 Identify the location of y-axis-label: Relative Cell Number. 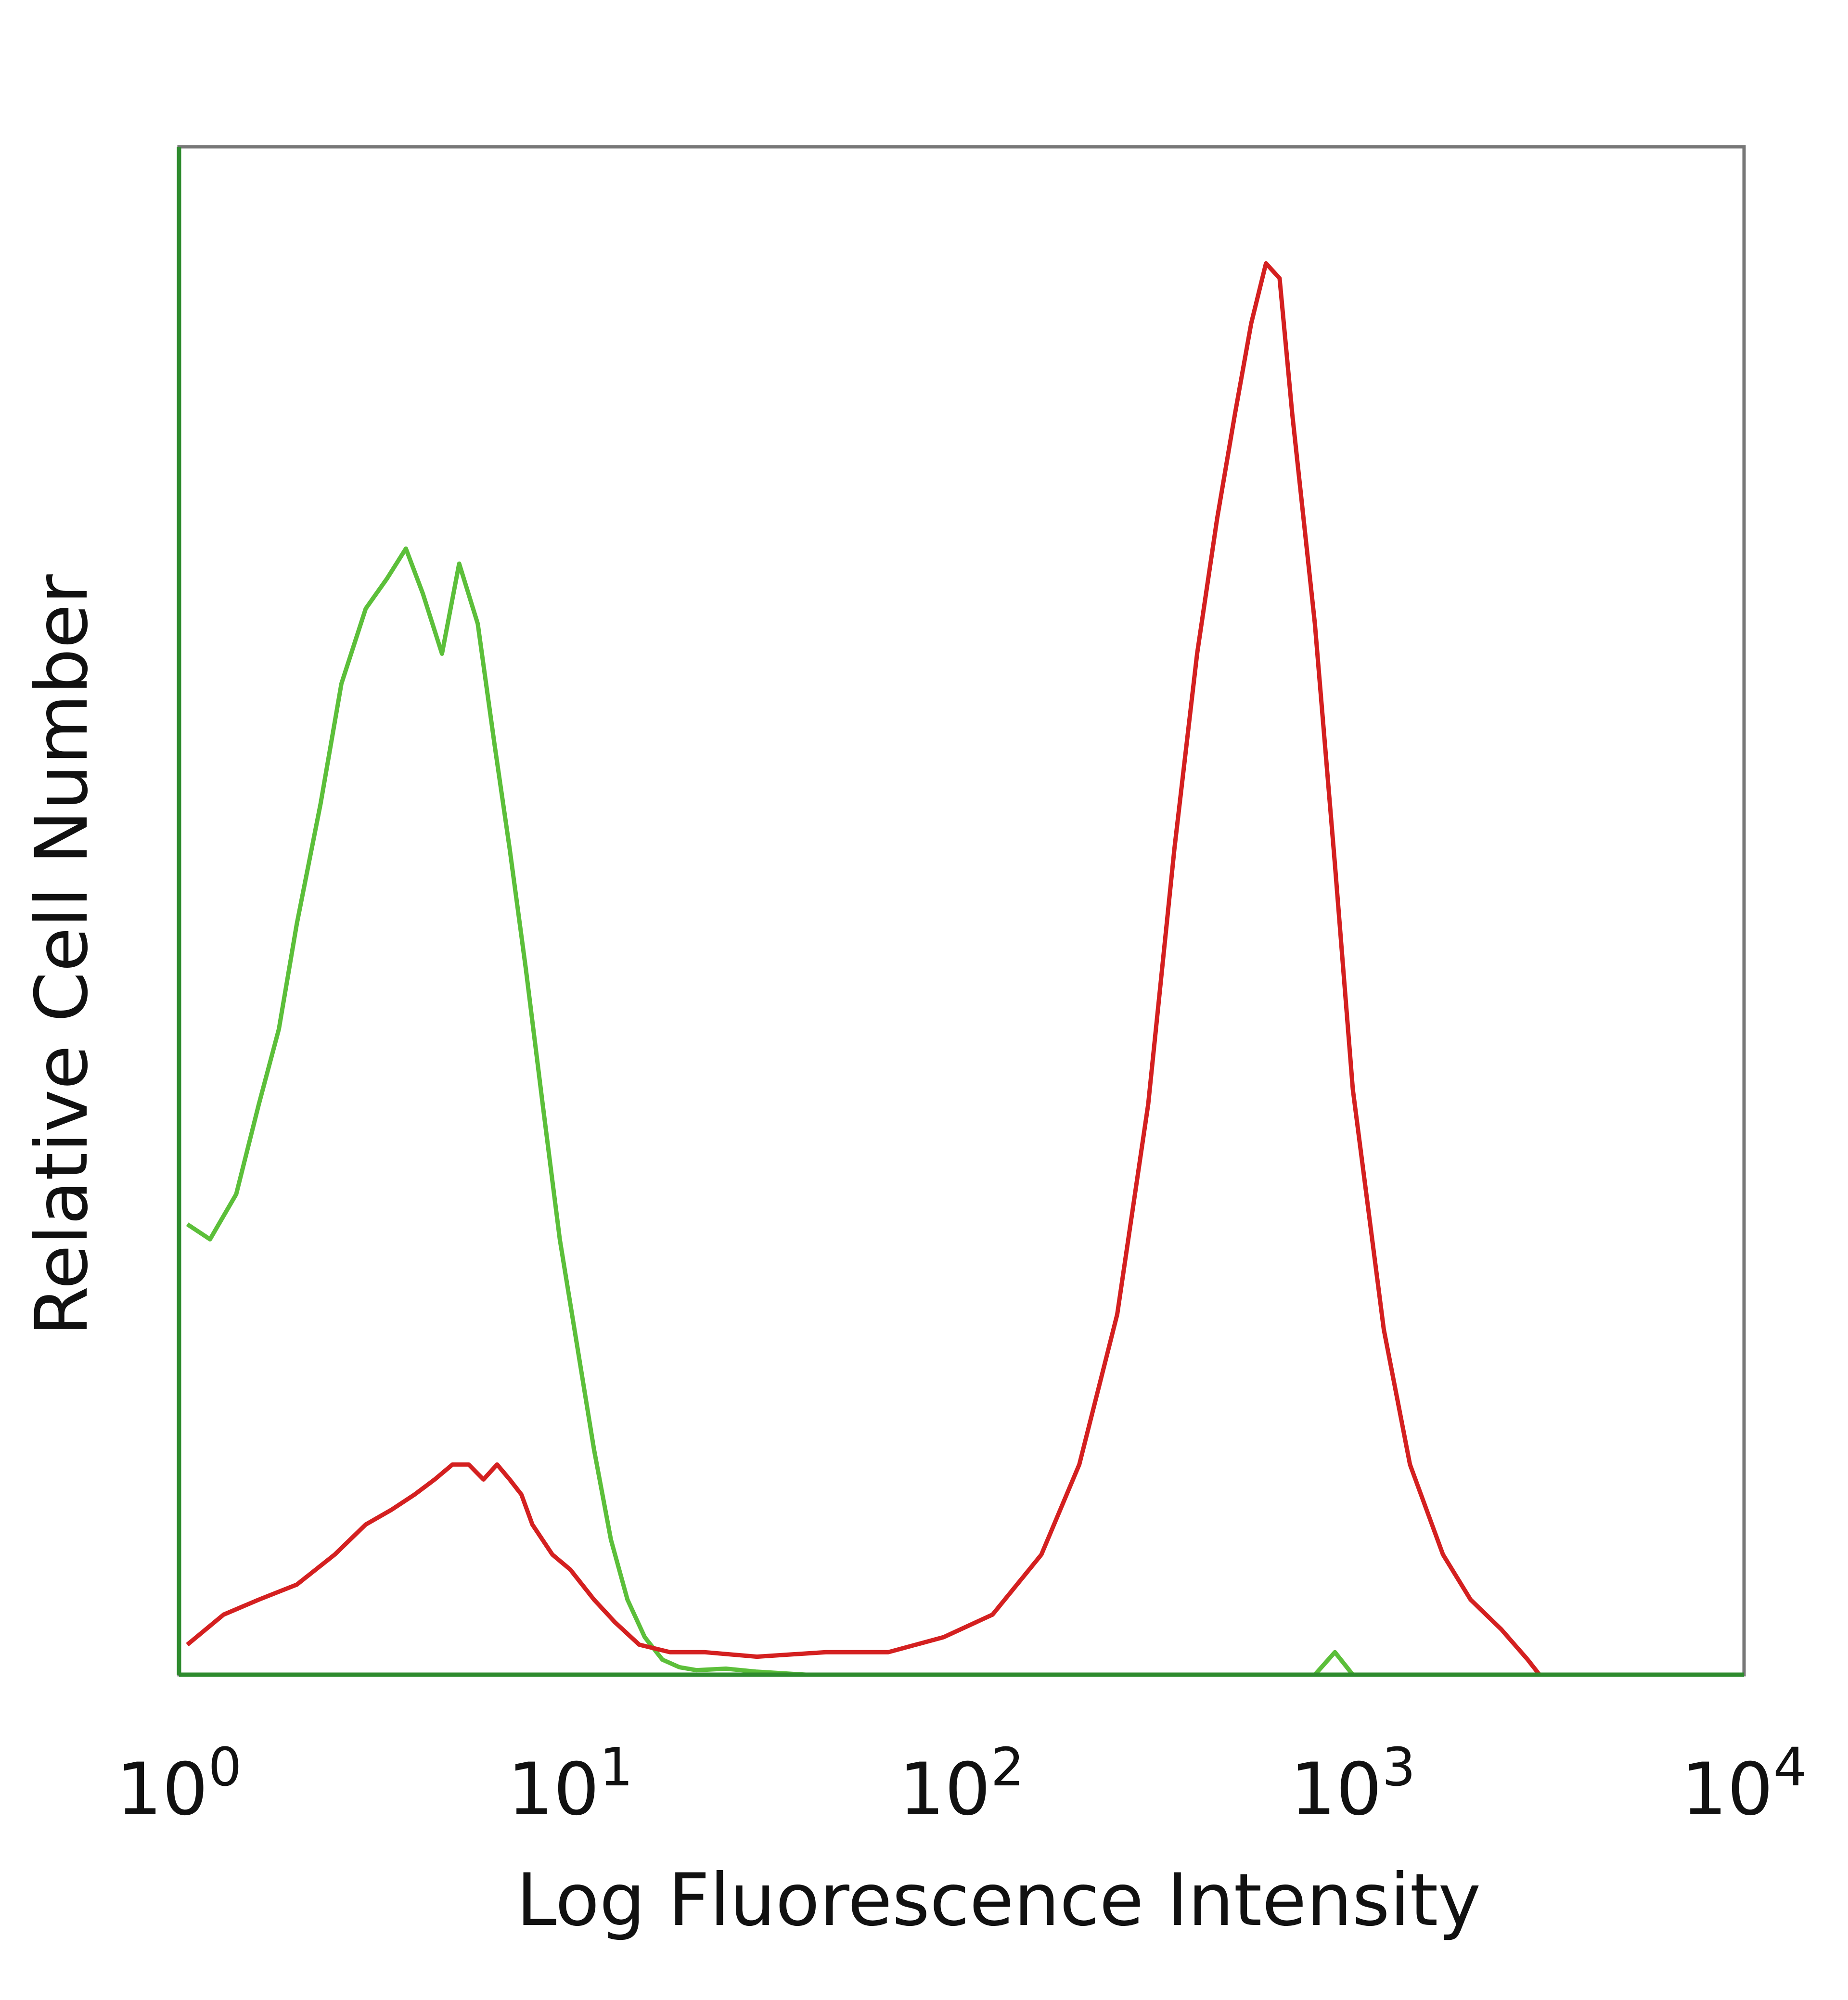
(62, 955).